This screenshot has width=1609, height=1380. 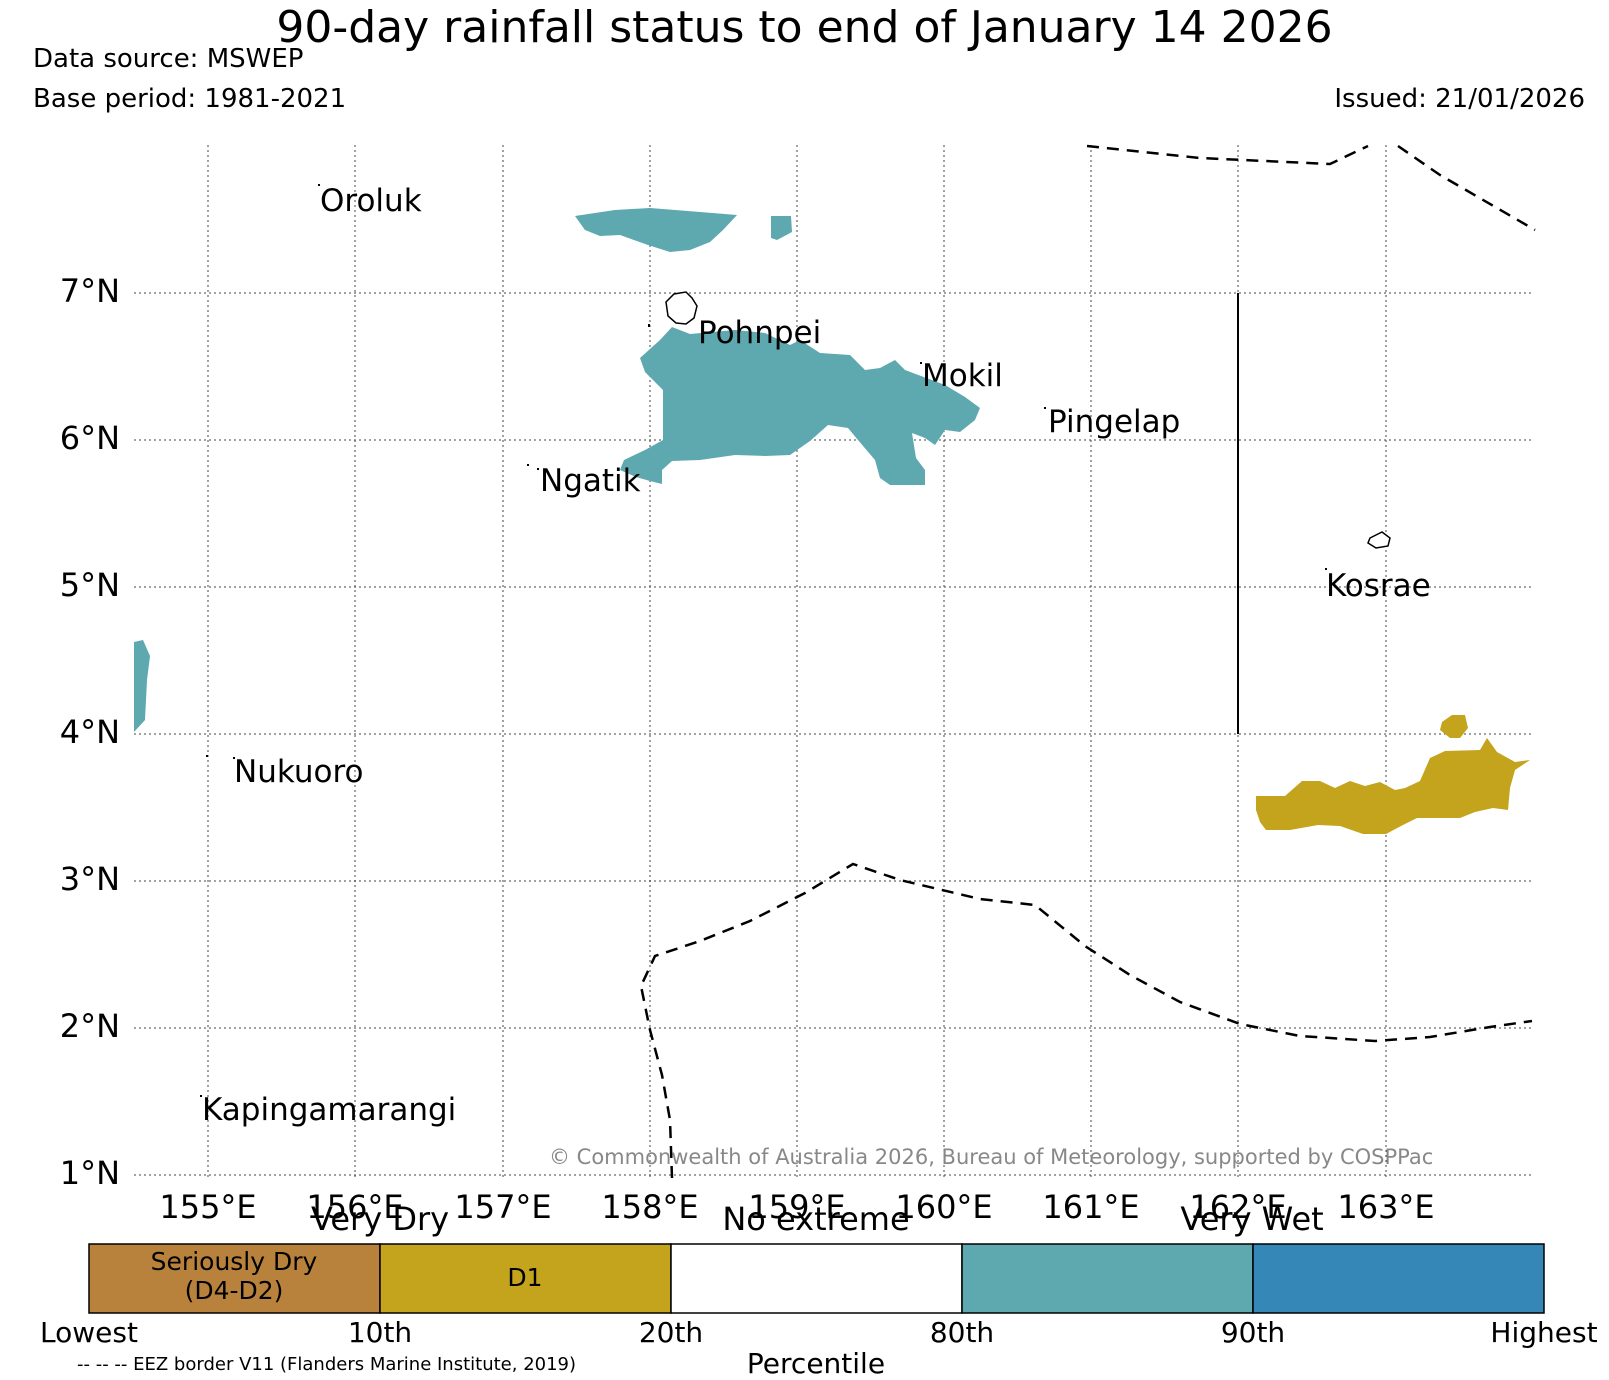 I want to click on legend-tick-highest: Highest, so click(x=1543, y=1332).